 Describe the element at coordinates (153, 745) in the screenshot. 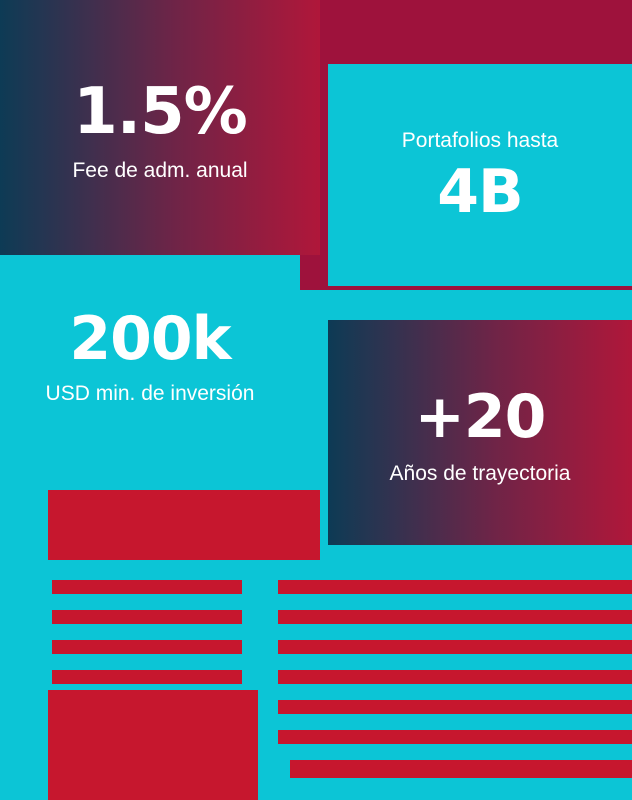

I see `bottom-red-block` at that location.